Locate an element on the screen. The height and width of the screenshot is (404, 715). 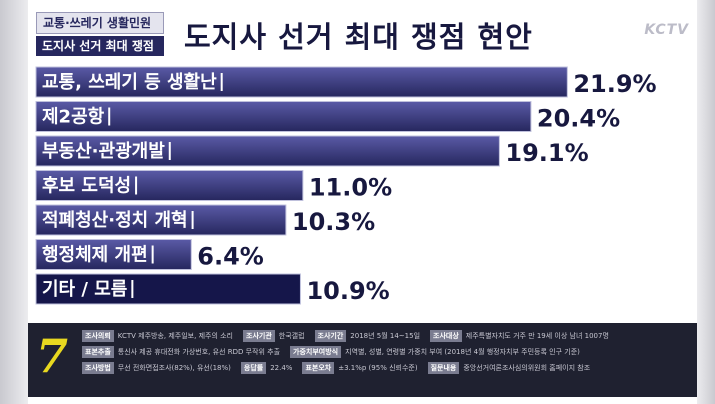
topic-tag-line1: 교통·쓰레기 생활민원 is located at coordinates (100, 23).